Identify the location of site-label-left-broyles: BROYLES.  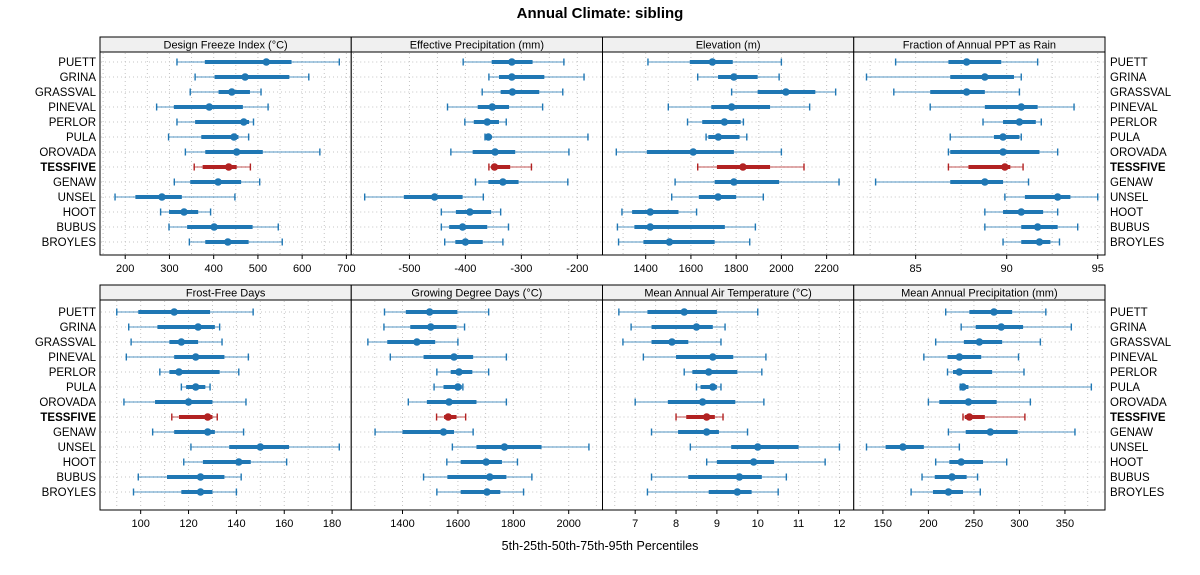
(69, 493).